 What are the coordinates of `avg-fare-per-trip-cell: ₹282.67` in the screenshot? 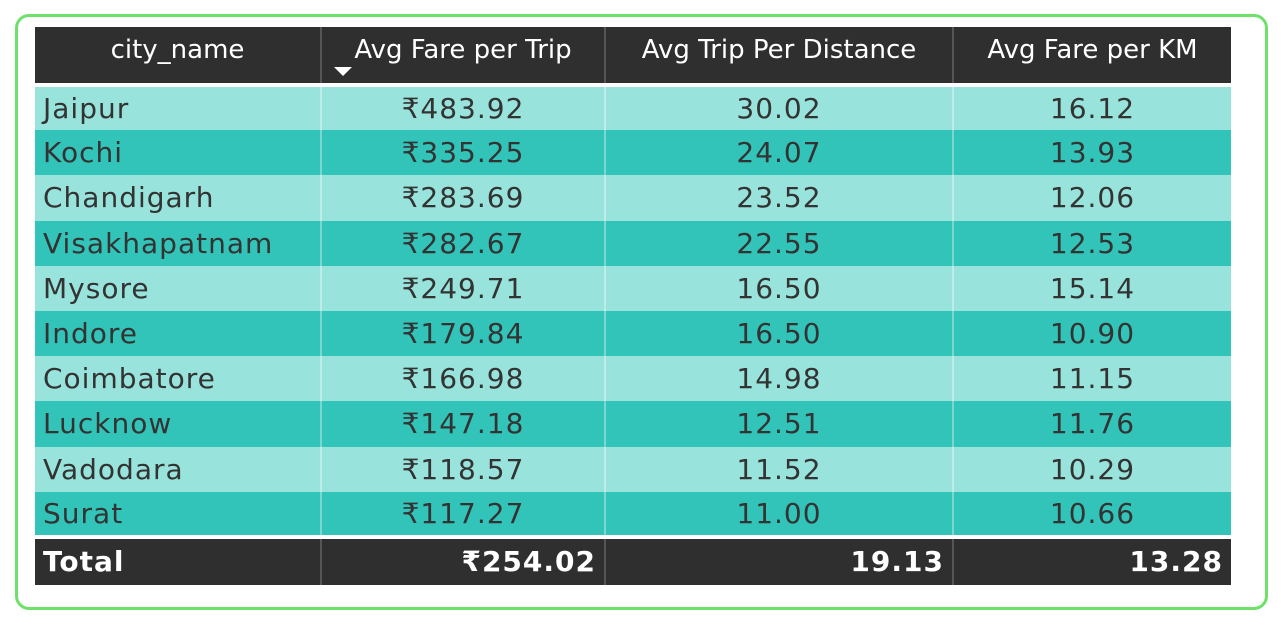 It's located at (462, 243).